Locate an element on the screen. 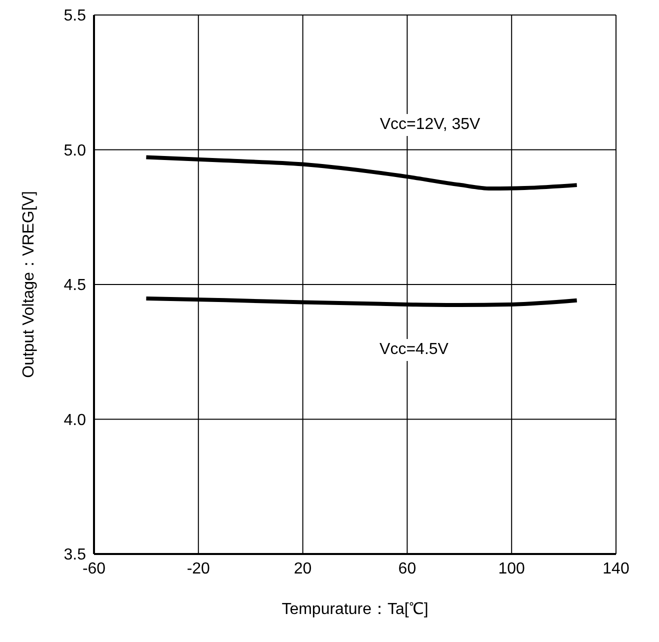 Image resolution: width=659 pixels, height=642 pixels. annotation: Vcc=12V, 35V is located at coordinates (430, 125).